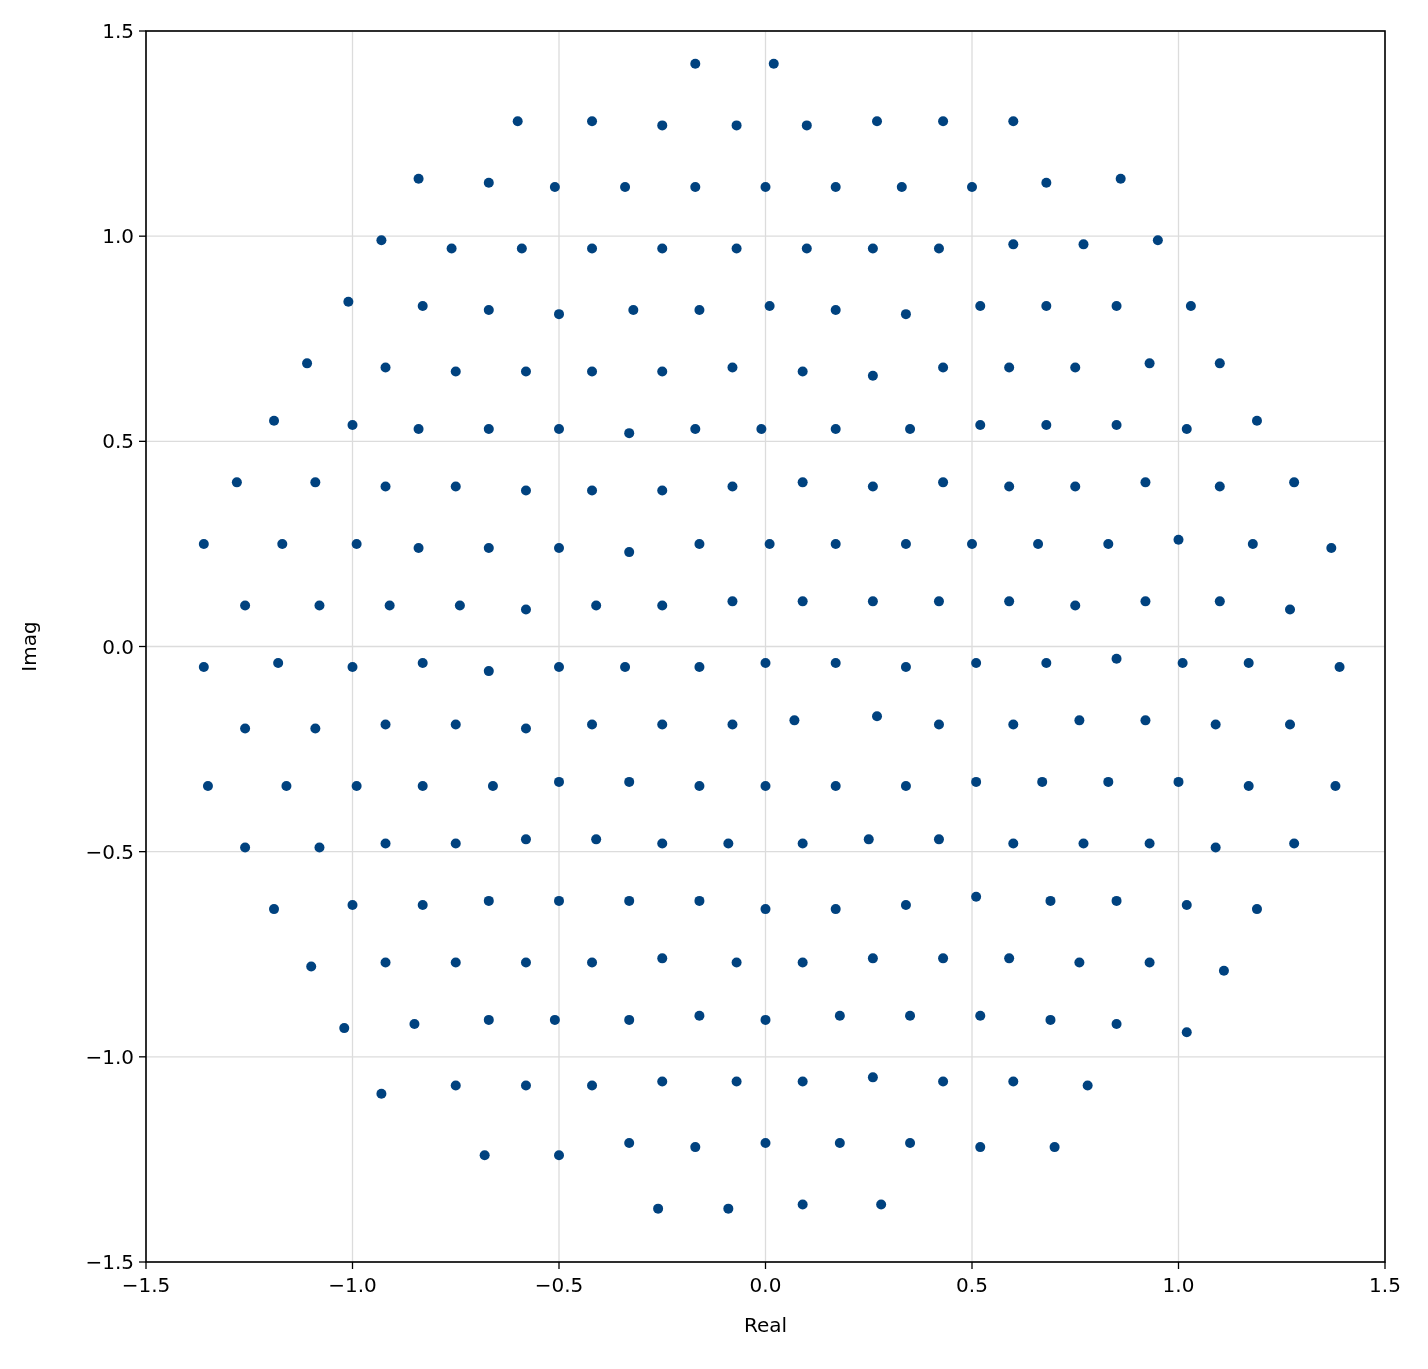  Describe the element at coordinates (118, 646) in the screenshot. I see `y-tick-label: 0.0` at that location.